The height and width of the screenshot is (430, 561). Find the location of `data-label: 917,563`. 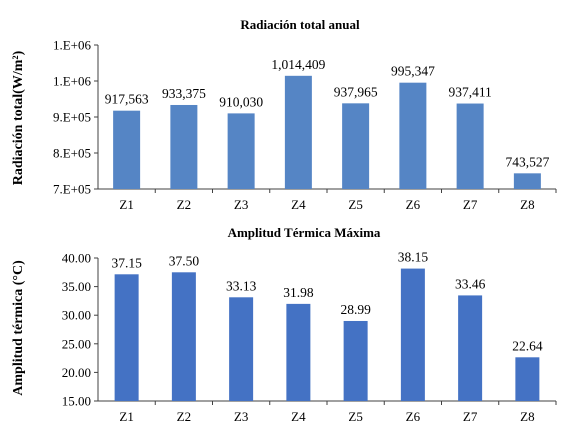

data-label: 917,563 is located at coordinates (127, 99).